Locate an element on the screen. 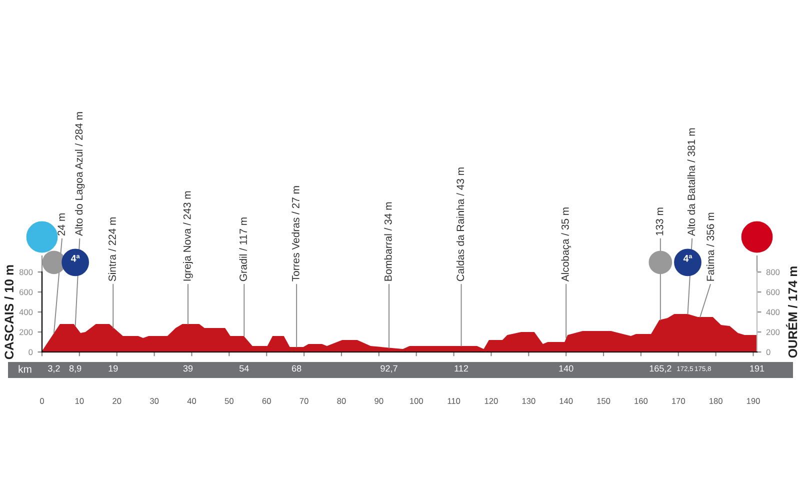 The width and height of the screenshot is (800, 484). annotation: Fatima / 356 m is located at coordinates (710, 246).